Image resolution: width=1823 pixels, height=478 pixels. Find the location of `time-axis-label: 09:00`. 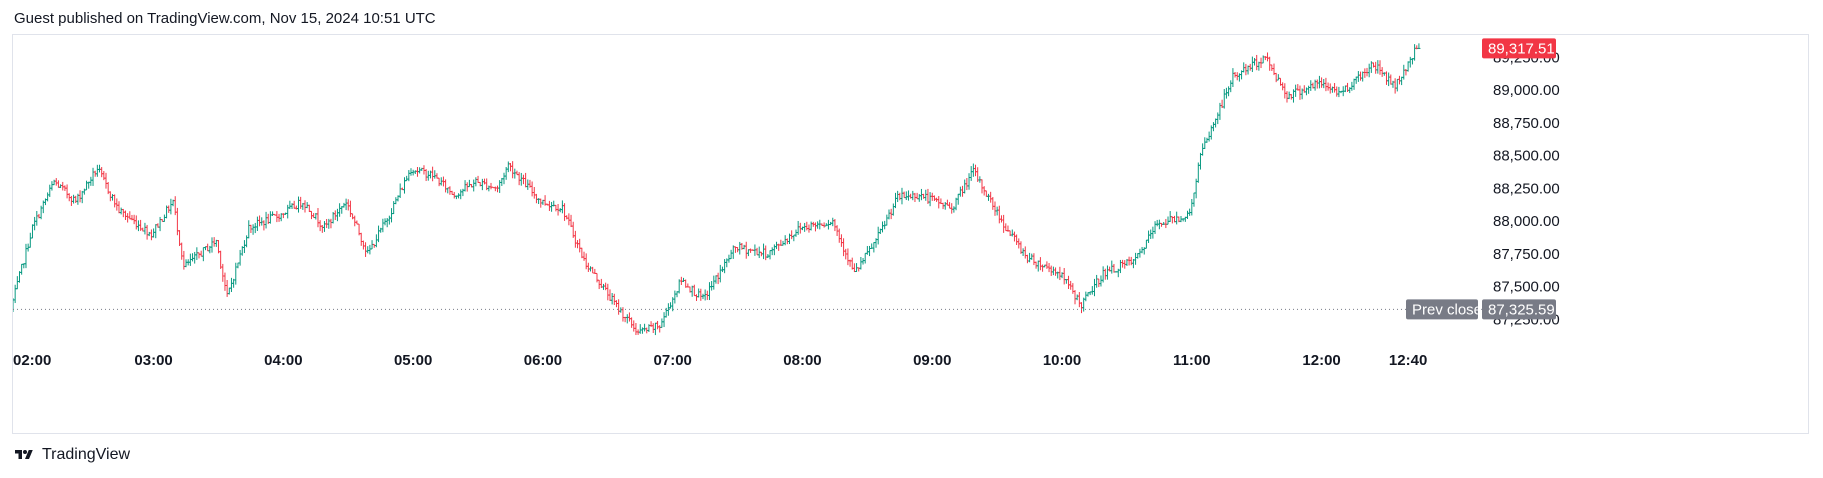

time-axis-label: 09:00 is located at coordinates (932, 360).